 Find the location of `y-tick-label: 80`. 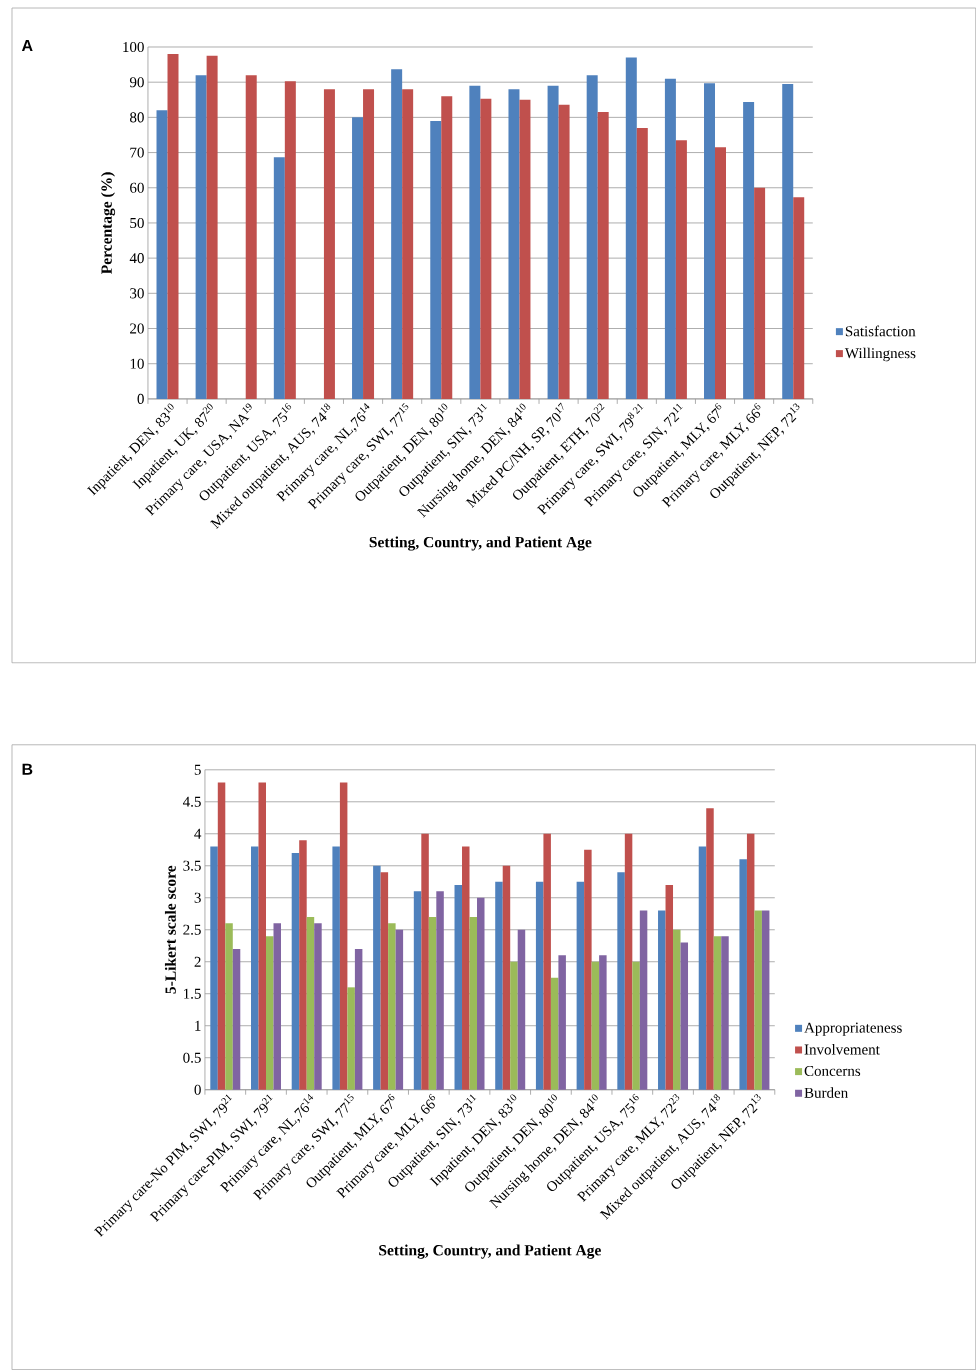

y-tick-label: 80 is located at coordinates (136, 117).